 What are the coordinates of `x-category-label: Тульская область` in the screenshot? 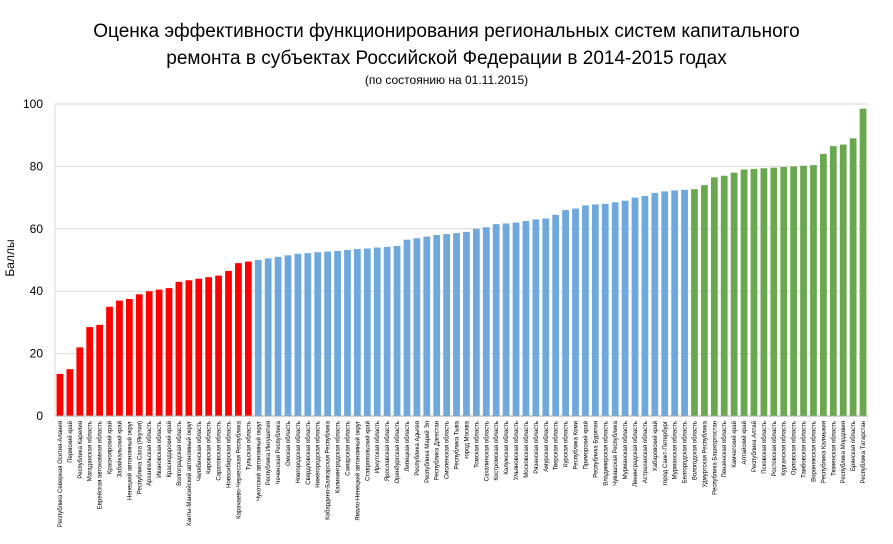 It's located at (249, 445).